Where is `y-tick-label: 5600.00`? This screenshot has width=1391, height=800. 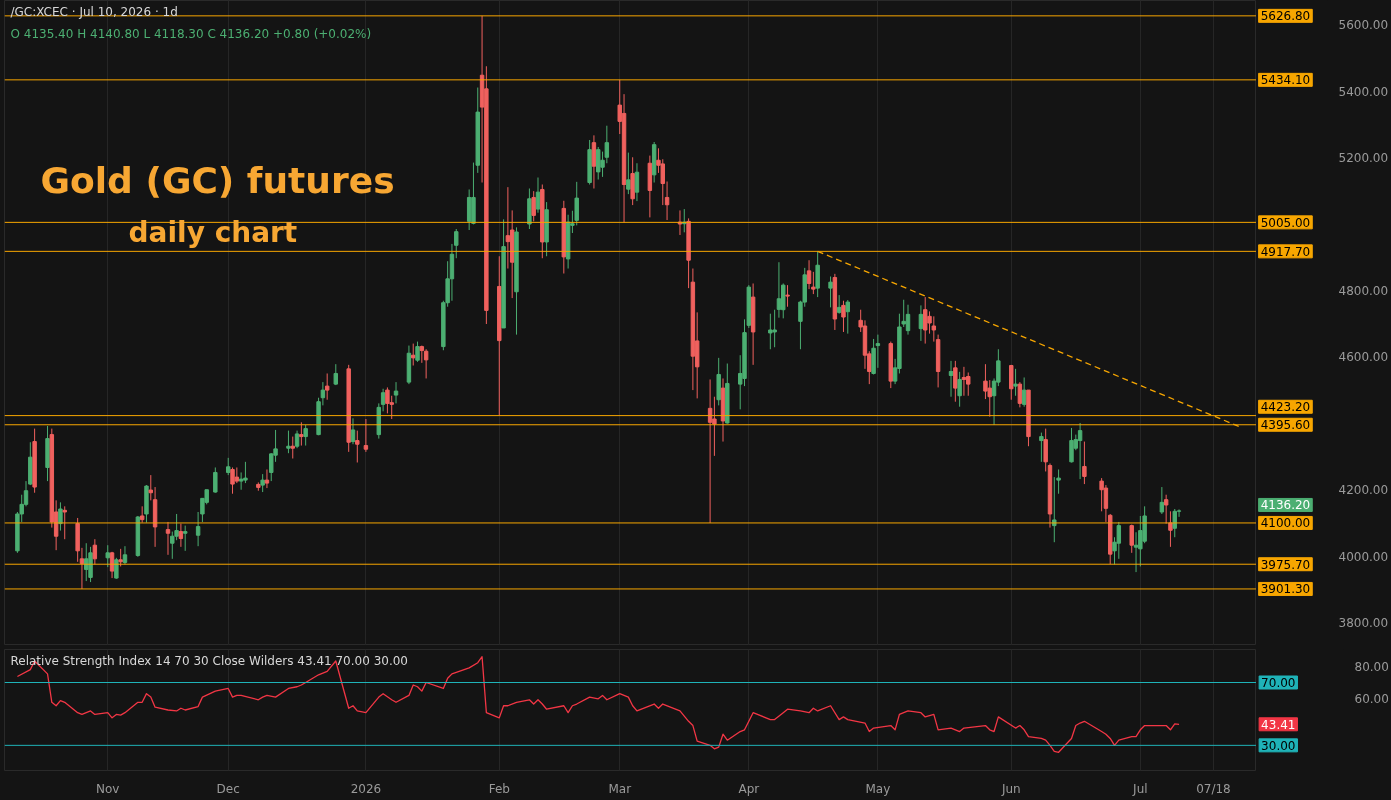 y-tick-label: 5600.00 is located at coordinates (1363, 25).